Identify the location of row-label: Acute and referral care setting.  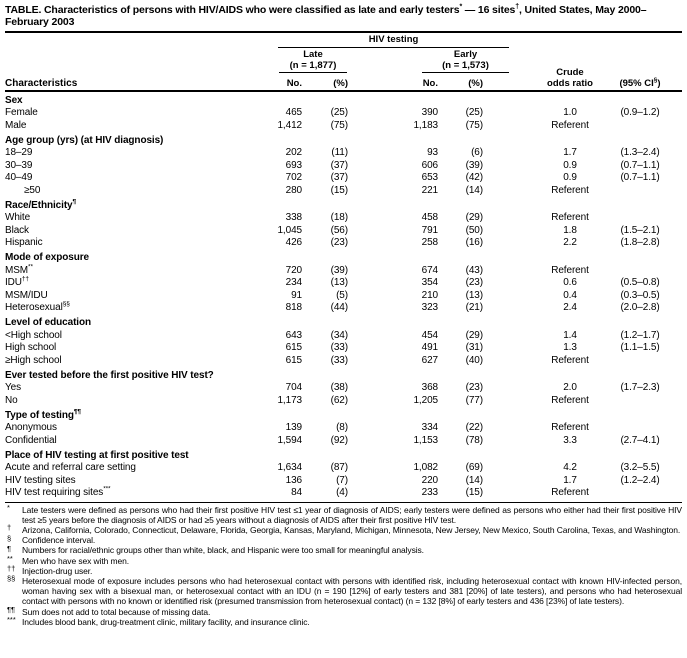
(70, 467).